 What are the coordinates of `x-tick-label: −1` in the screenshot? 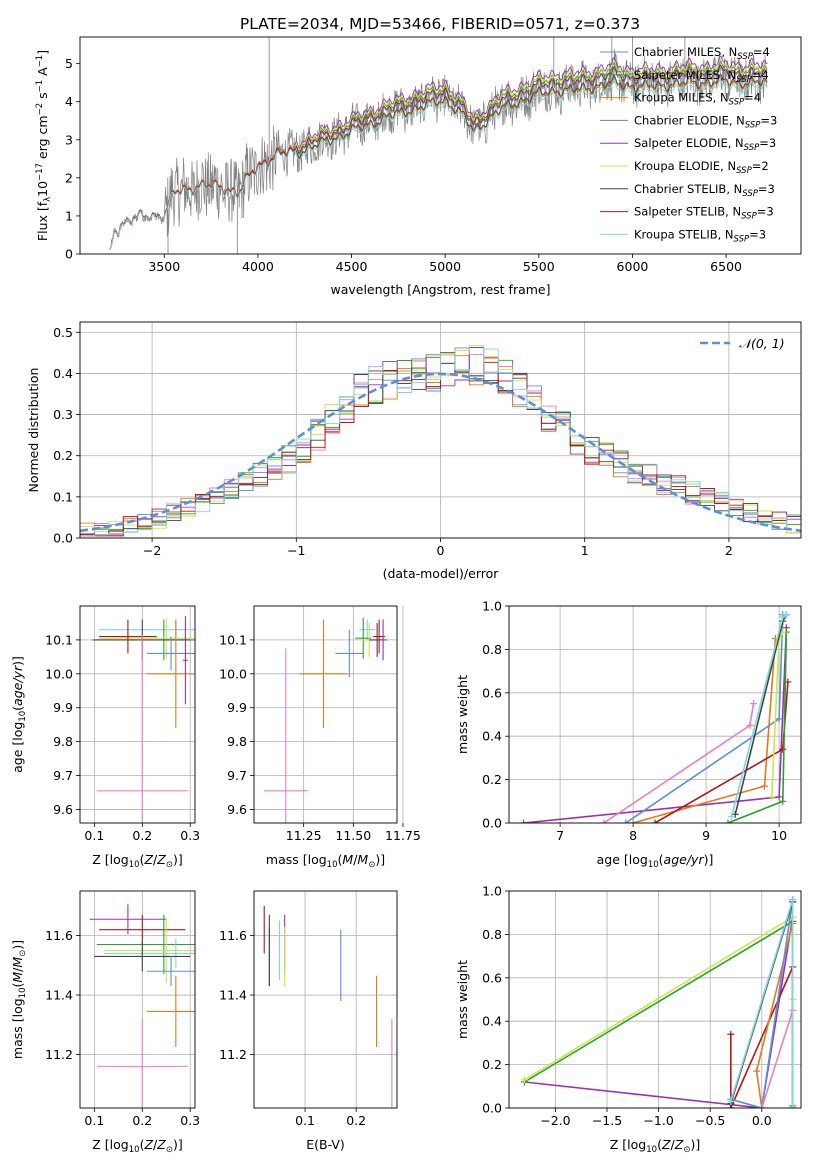 It's located at (296, 550).